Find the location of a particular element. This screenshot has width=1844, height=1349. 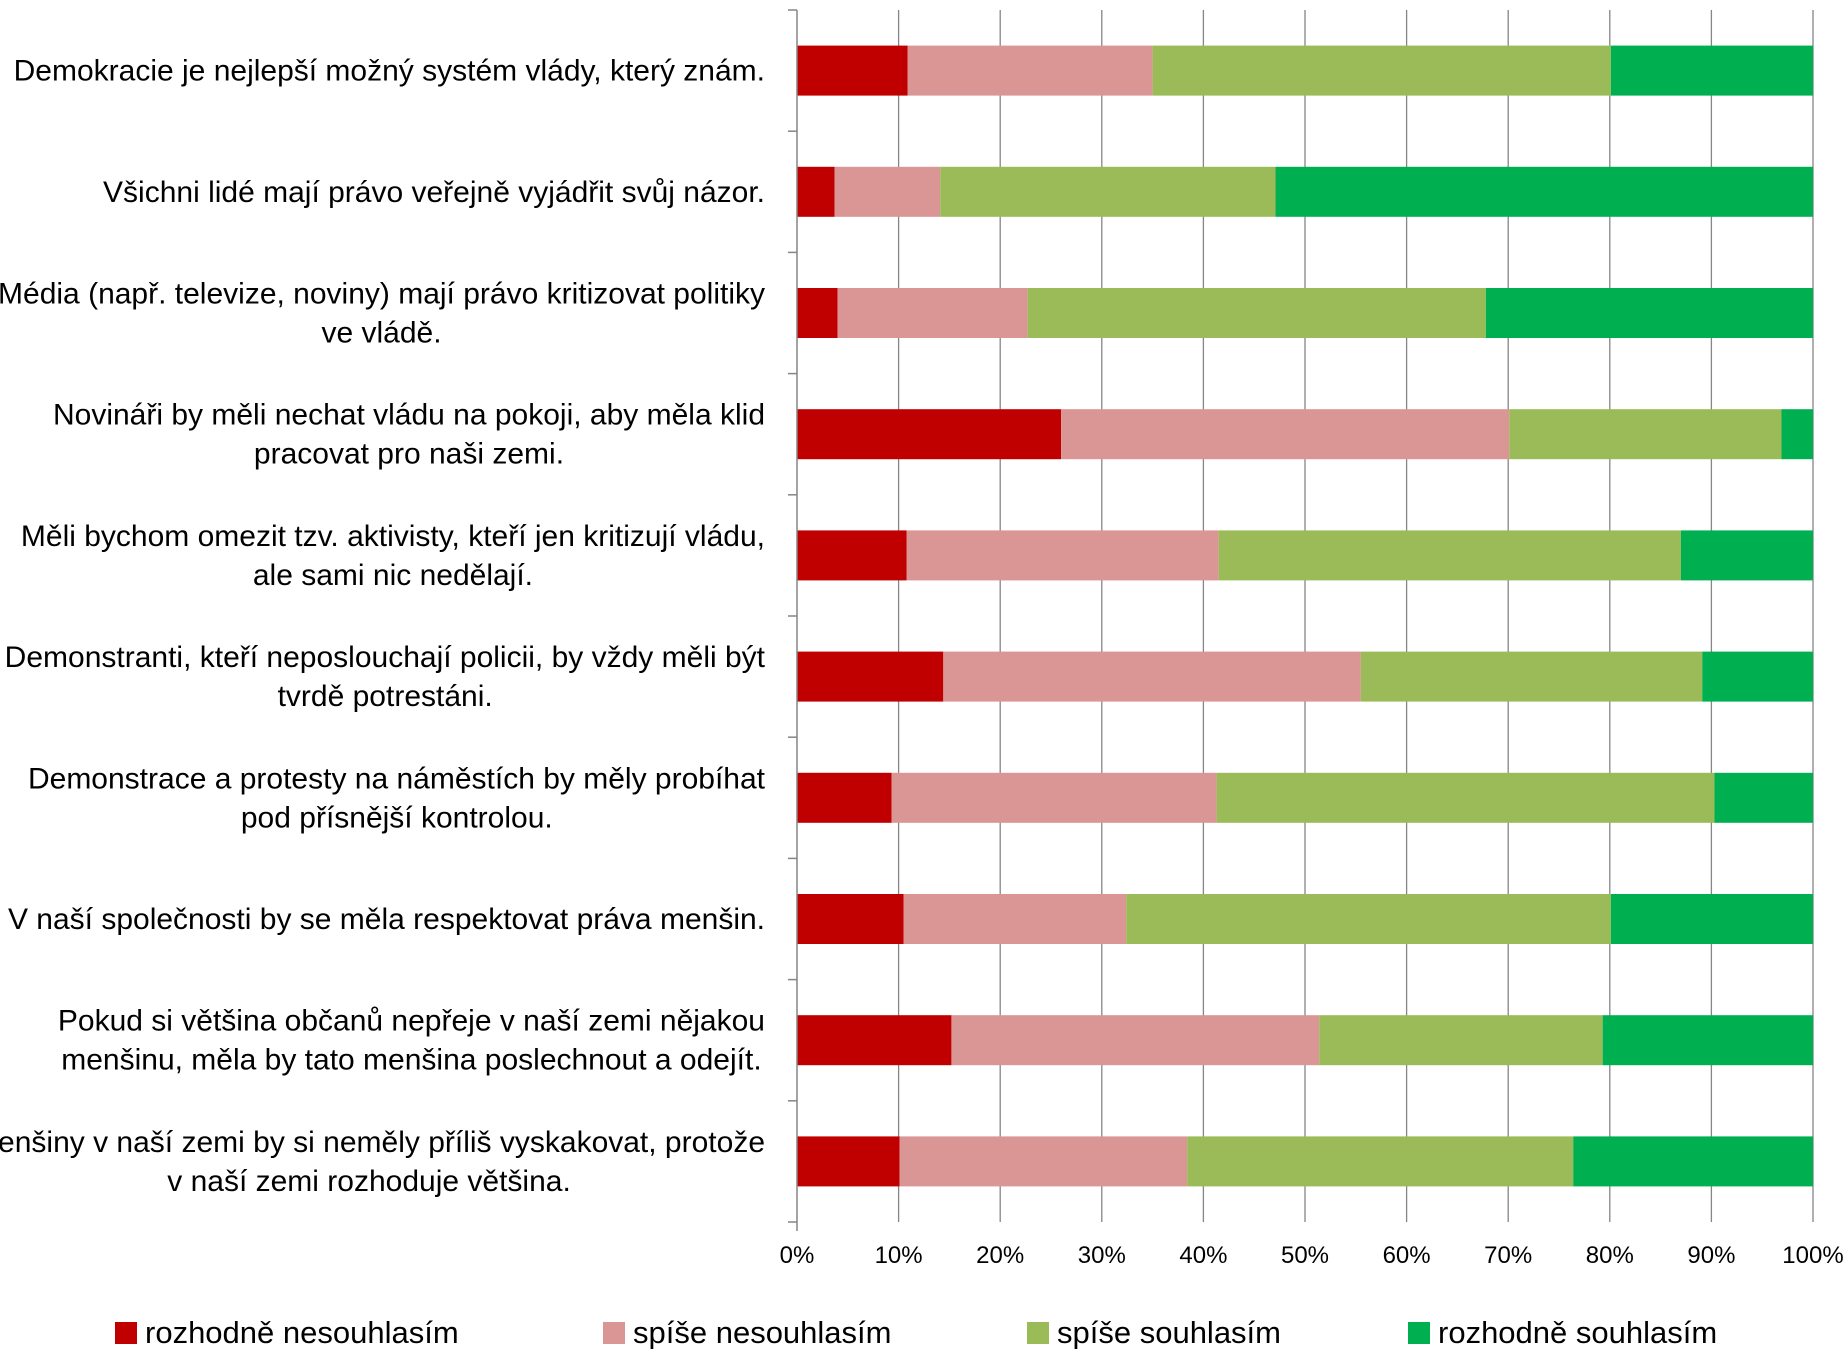

x-tick-label: 50% is located at coordinates (1305, 1255).